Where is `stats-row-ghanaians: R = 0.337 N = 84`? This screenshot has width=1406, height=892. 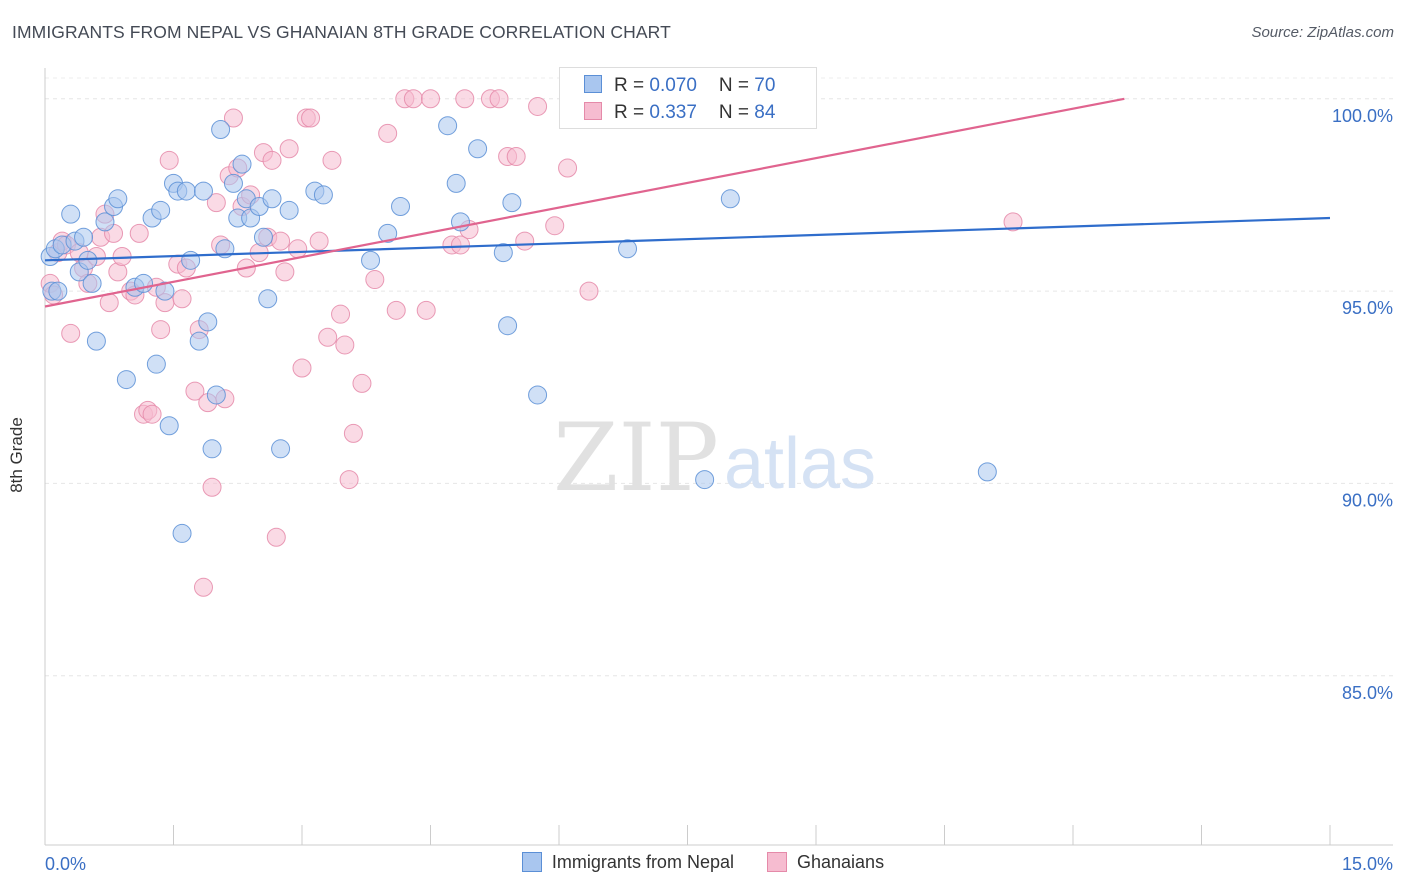 stats-row-ghanaians: R = 0.337 N = 84 is located at coordinates (679, 113).